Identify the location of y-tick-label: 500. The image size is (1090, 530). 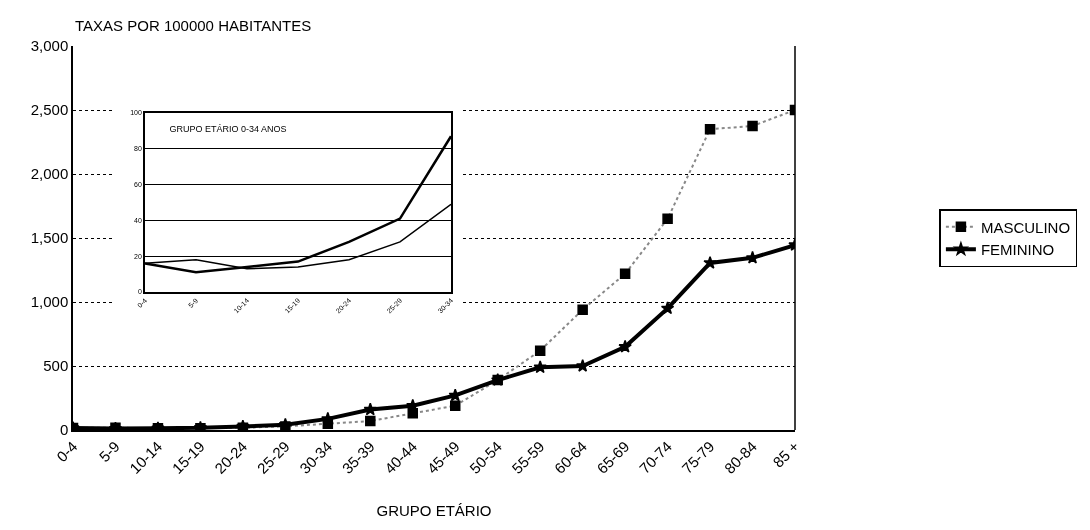
(56, 366).